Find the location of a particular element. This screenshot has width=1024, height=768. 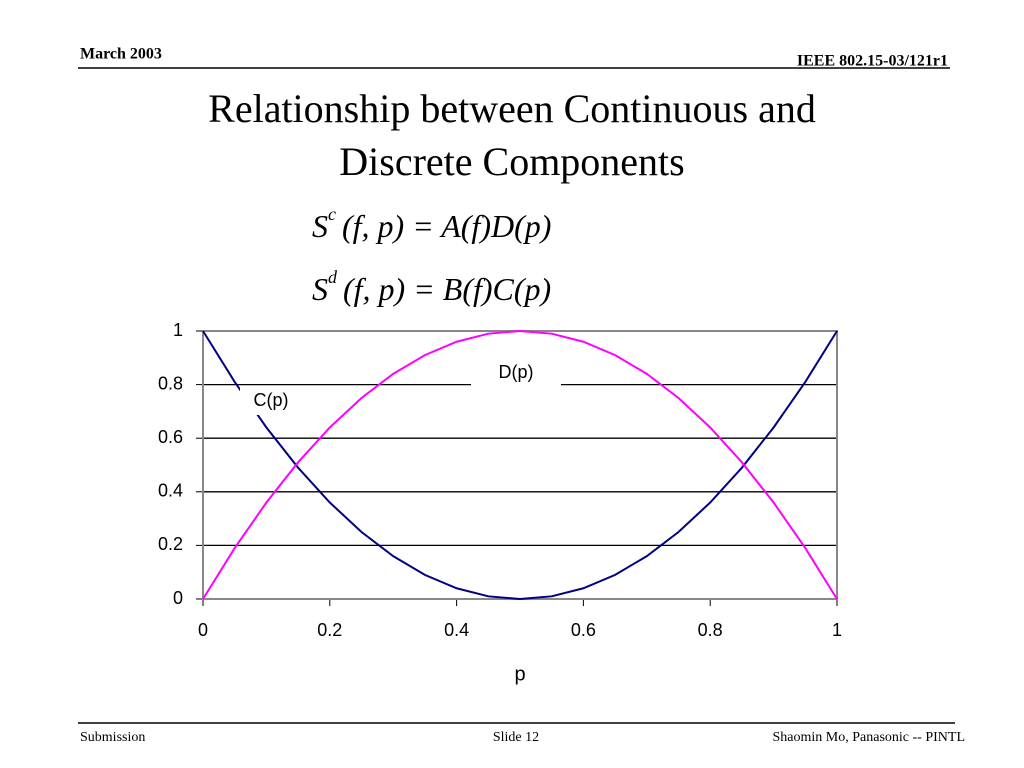

y-tick-label: 0.2 is located at coordinates (170, 544).